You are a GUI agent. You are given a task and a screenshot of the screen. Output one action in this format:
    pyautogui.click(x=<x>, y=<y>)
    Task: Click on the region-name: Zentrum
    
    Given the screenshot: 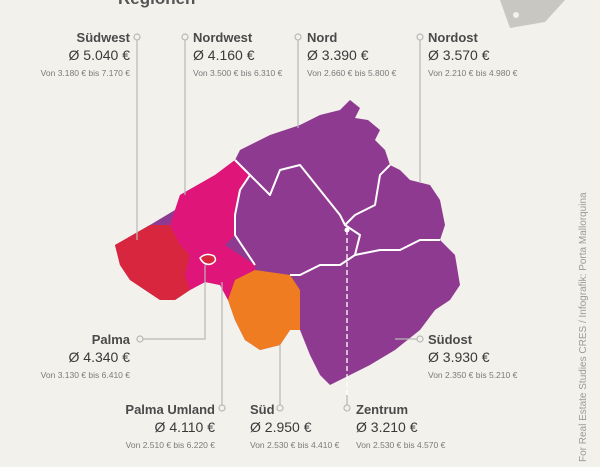 What is the action you would take?
    pyautogui.click(x=382, y=409)
    